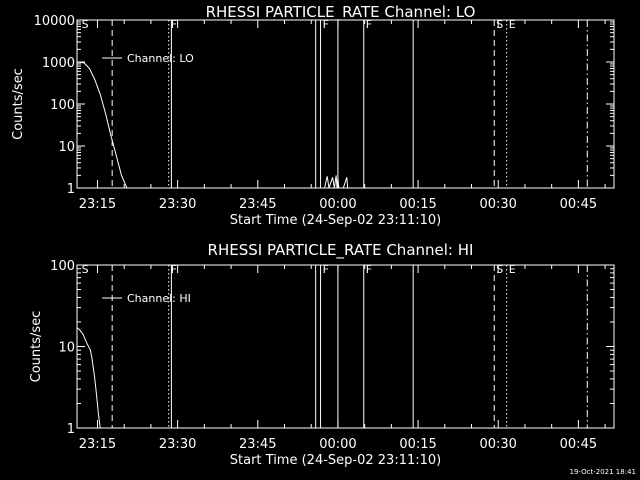 The width and height of the screenshot is (640, 480). I want to click on y-tick-label: 10000, so click(54, 21).